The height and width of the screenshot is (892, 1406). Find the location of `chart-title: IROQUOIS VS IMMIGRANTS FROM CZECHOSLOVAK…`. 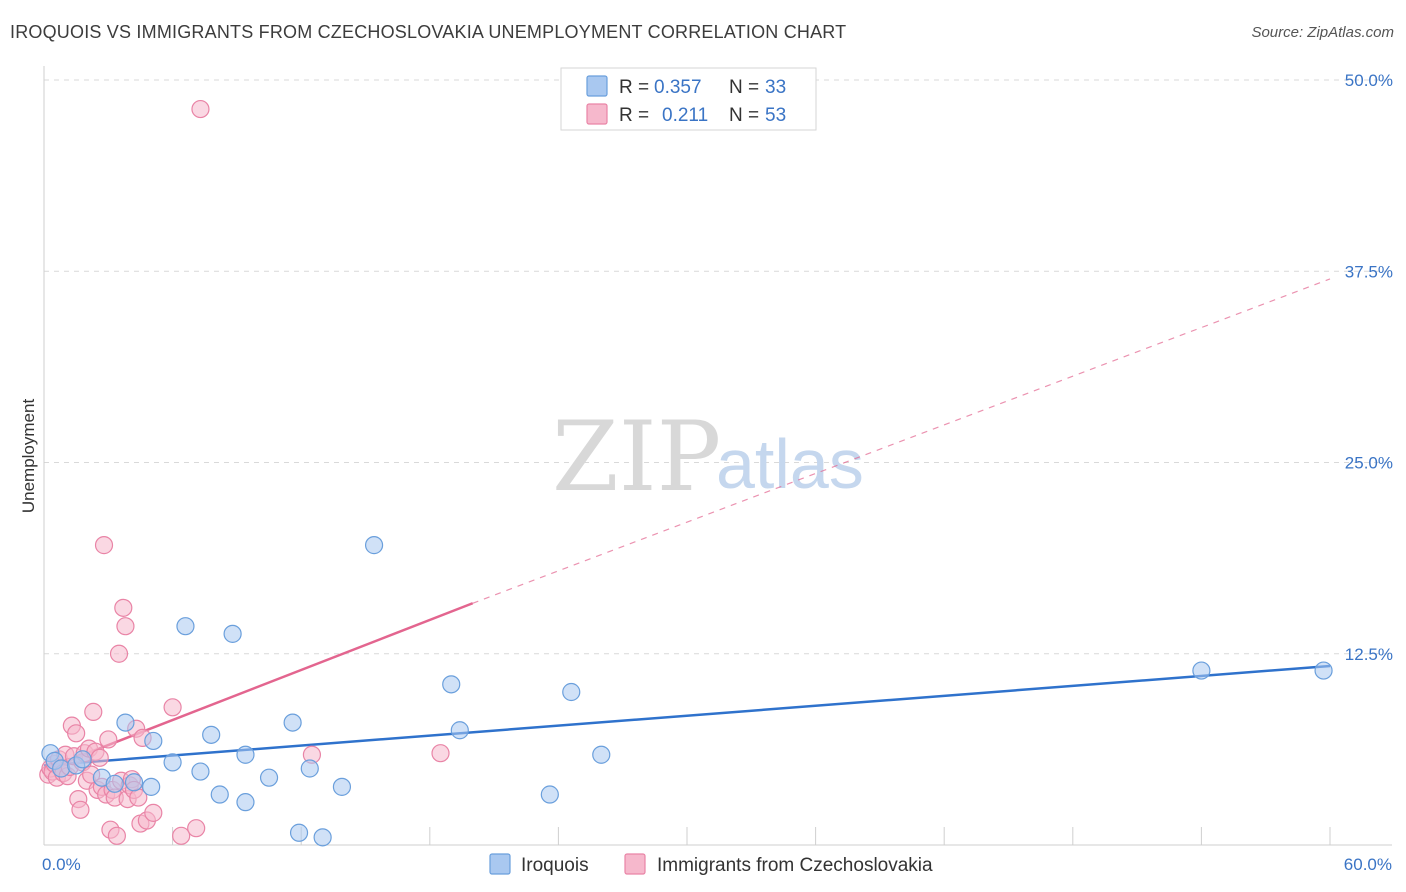

chart-title: IROQUOIS VS IMMIGRANTS FROM CZECHOSLOVAK… is located at coordinates (428, 32).